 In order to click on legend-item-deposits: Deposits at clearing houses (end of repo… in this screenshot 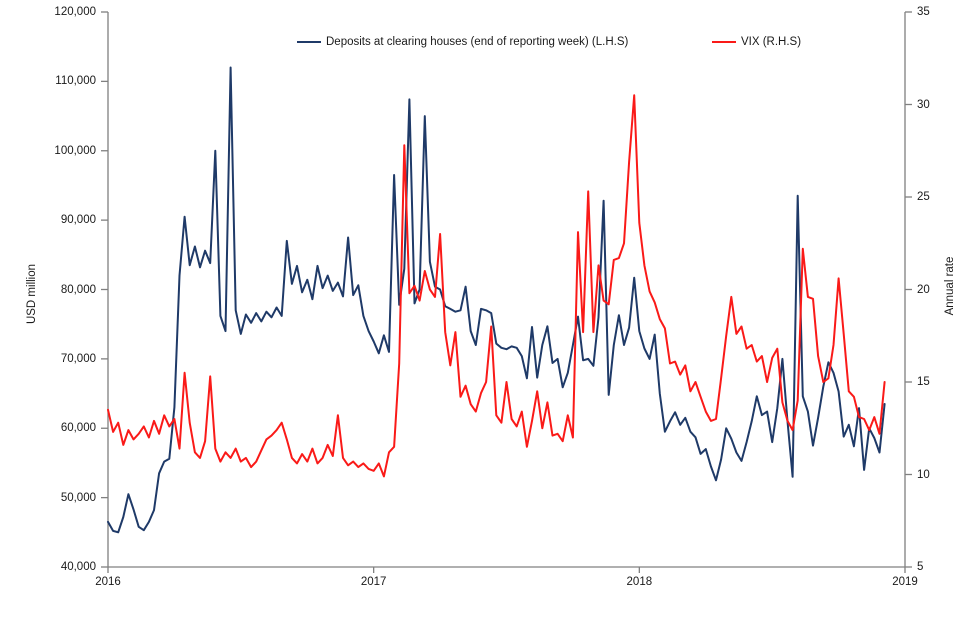, I will do `click(462, 42)`.